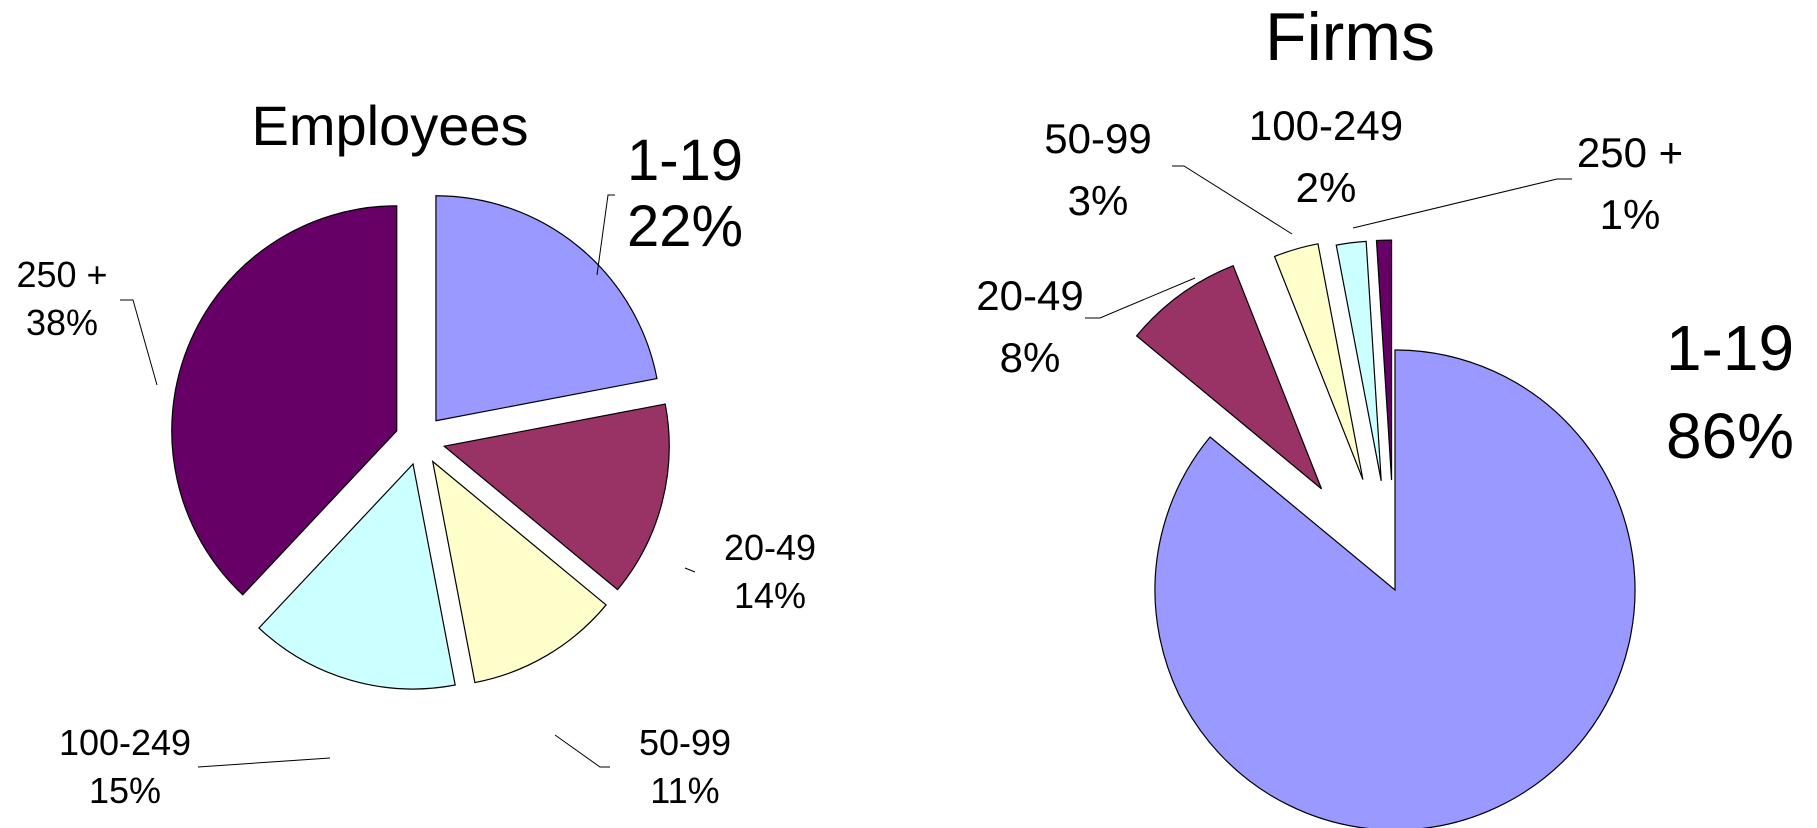  I want to click on firms-value-label-1-19: 86%, so click(1730, 436).